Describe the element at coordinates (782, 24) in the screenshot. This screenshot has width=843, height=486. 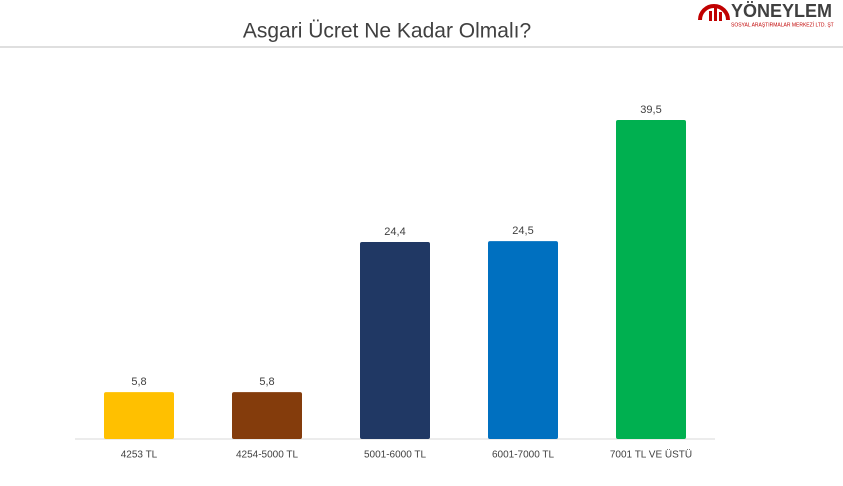
I see `logo-subtitle: SOSYAL ARAŞTIRMALAR MERKEZİ LTD. ŞT` at that location.